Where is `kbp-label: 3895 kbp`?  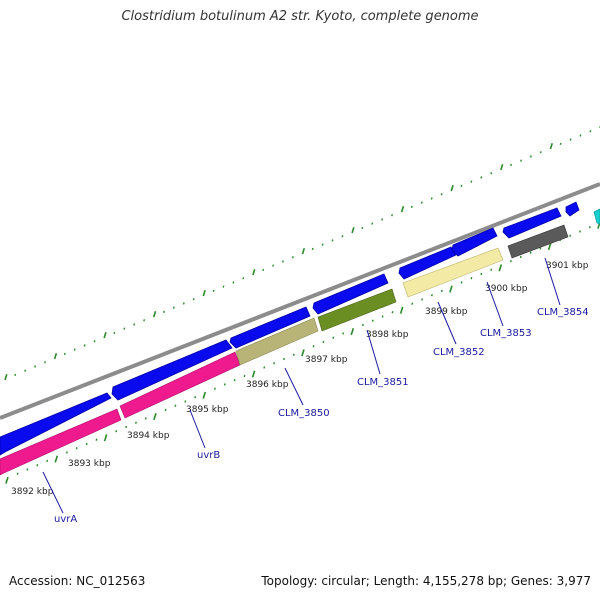
kbp-label: 3895 kbp is located at coordinates (207, 410).